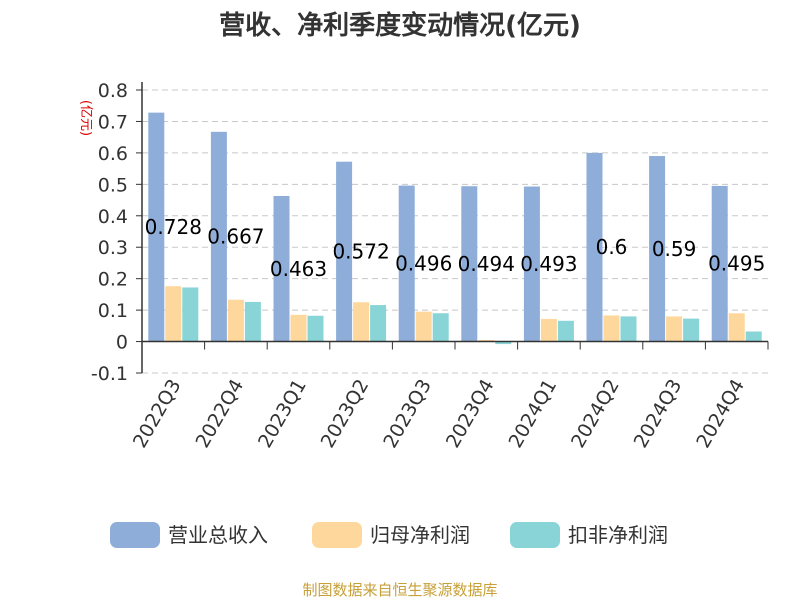 This screenshot has height=600, width=800. Describe the element at coordinates (565, 331) in the screenshot. I see `bar-3-2024Q1` at that location.